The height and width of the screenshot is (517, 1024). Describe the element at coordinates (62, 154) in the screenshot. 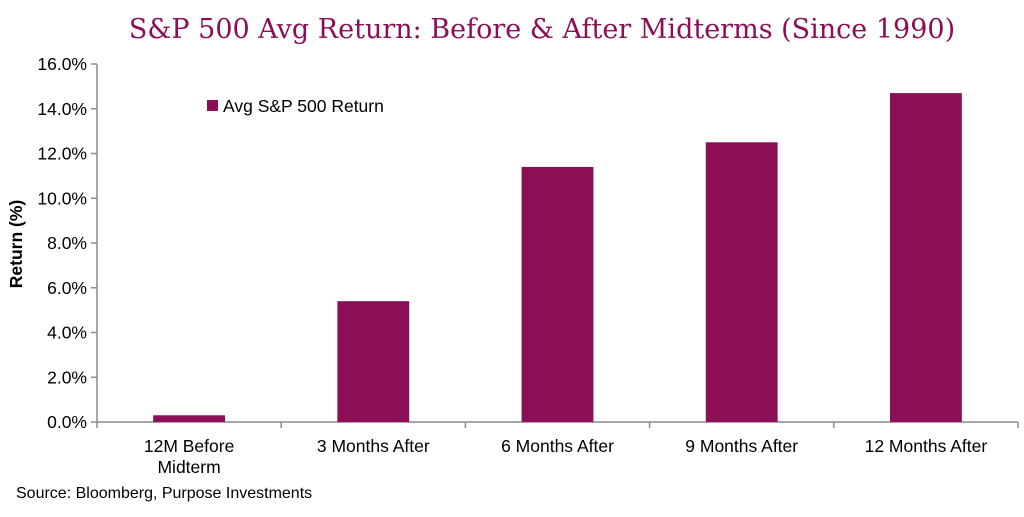

I see `y-tick-label: 12.0%` at that location.